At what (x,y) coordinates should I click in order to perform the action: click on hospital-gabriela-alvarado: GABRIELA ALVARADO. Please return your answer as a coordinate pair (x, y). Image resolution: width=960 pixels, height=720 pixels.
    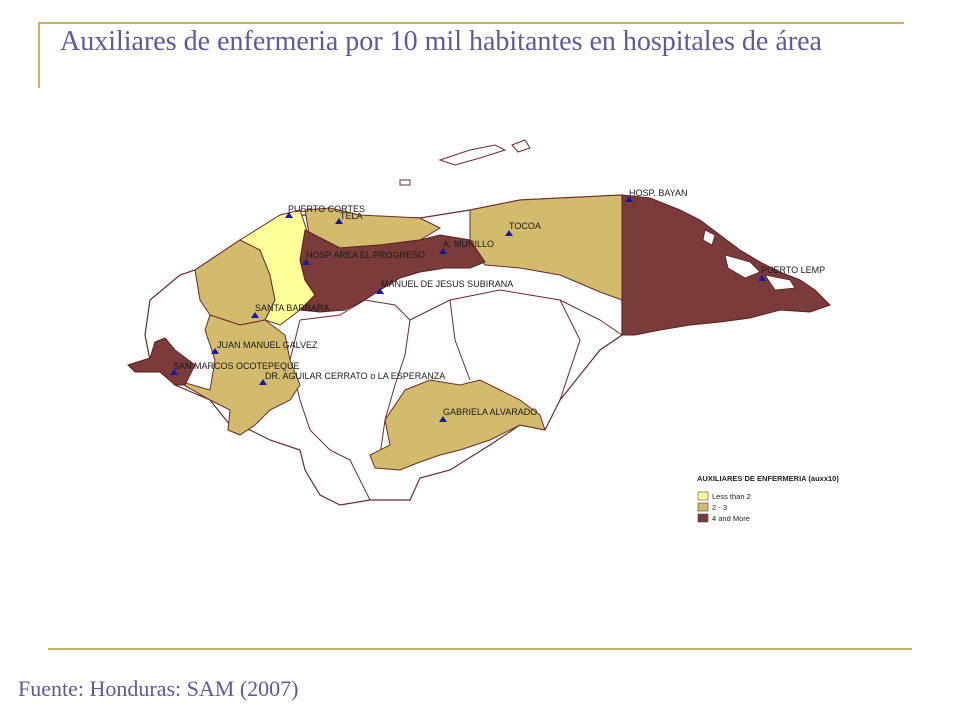
    Looking at the image, I should click on (488, 414).